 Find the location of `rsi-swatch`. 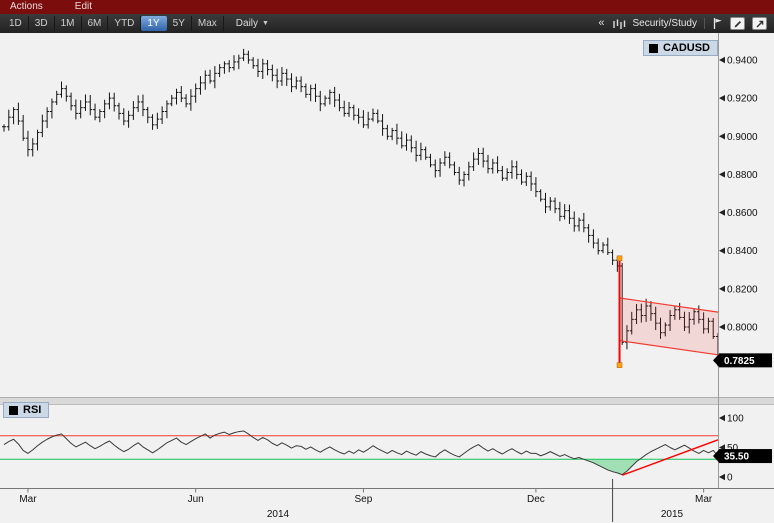

rsi-swatch is located at coordinates (13, 410).